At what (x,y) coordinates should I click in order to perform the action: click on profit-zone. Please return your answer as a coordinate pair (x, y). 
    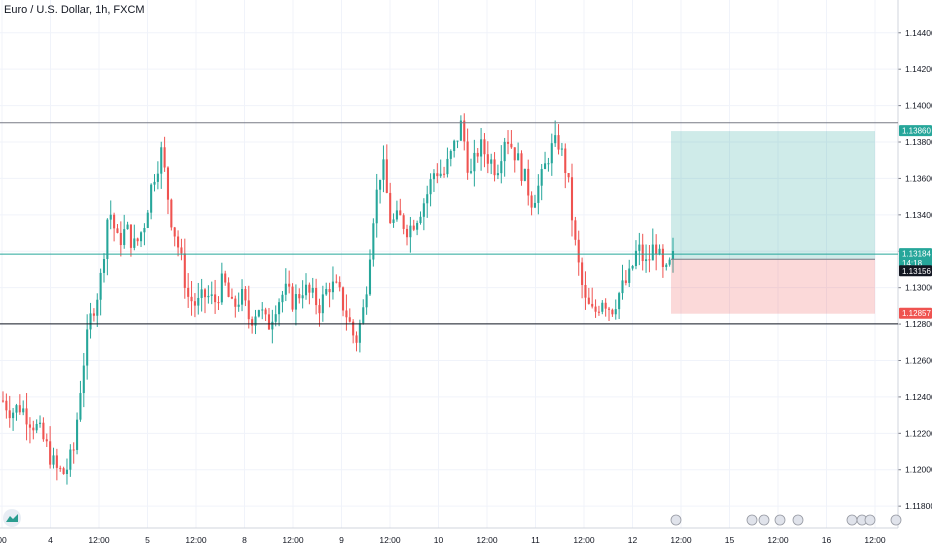
    Looking at the image, I should click on (773, 195).